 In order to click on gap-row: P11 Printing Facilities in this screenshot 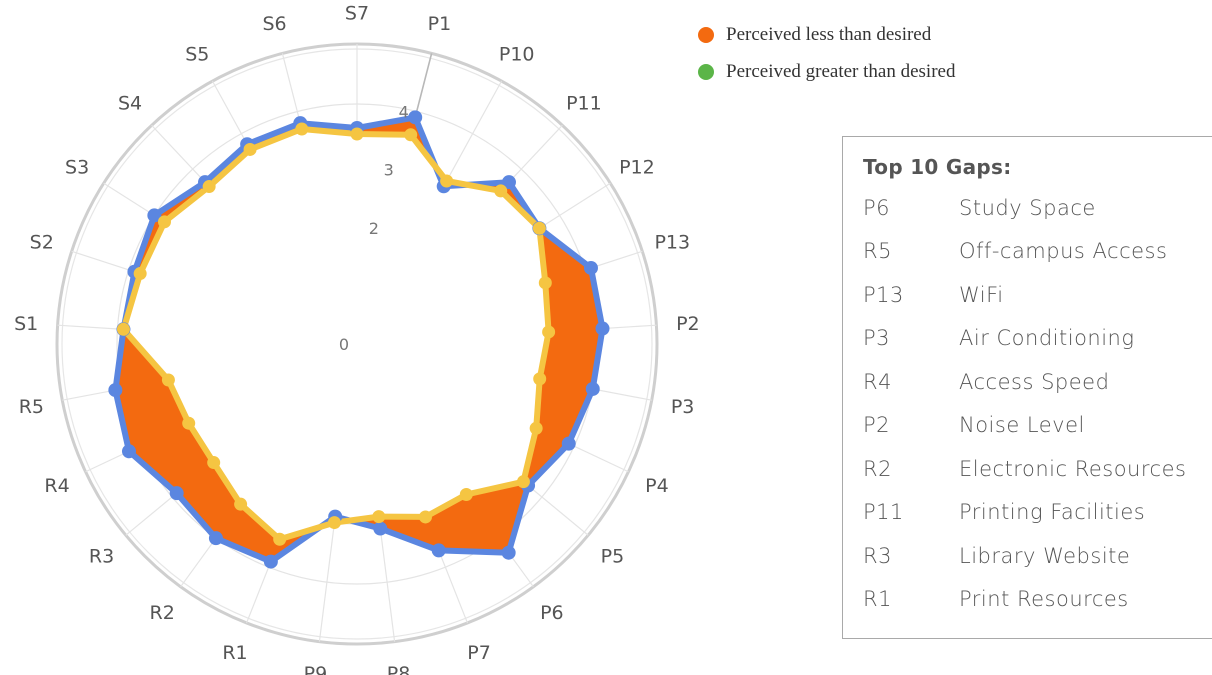, I will do `click(1004, 512)`.